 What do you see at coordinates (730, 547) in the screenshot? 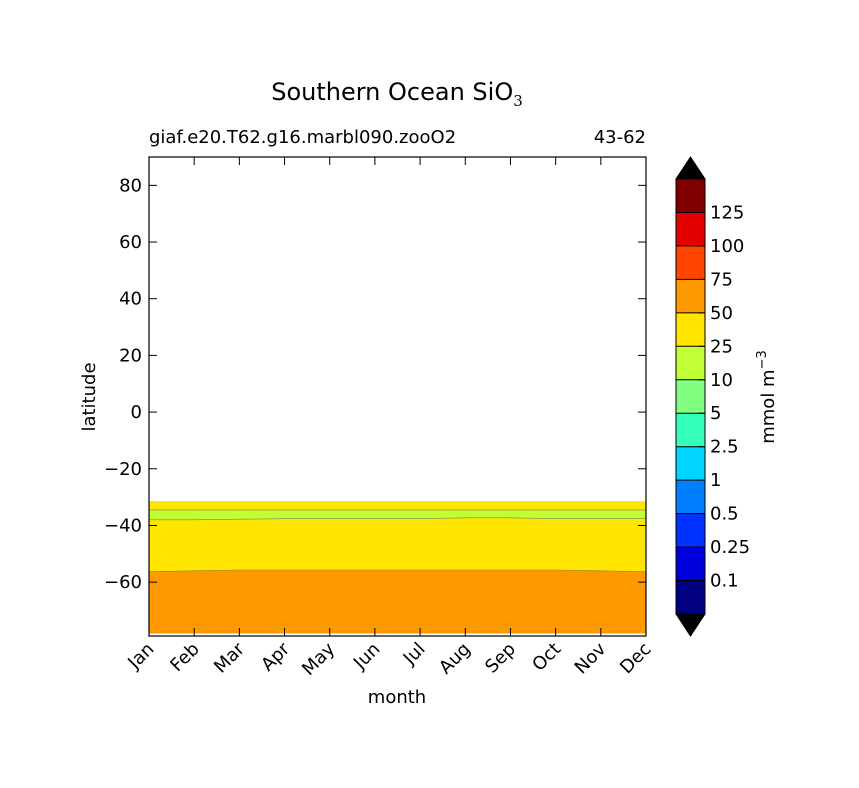
I see `colorbar-tick-label: 0.25` at bounding box center [730, 547].